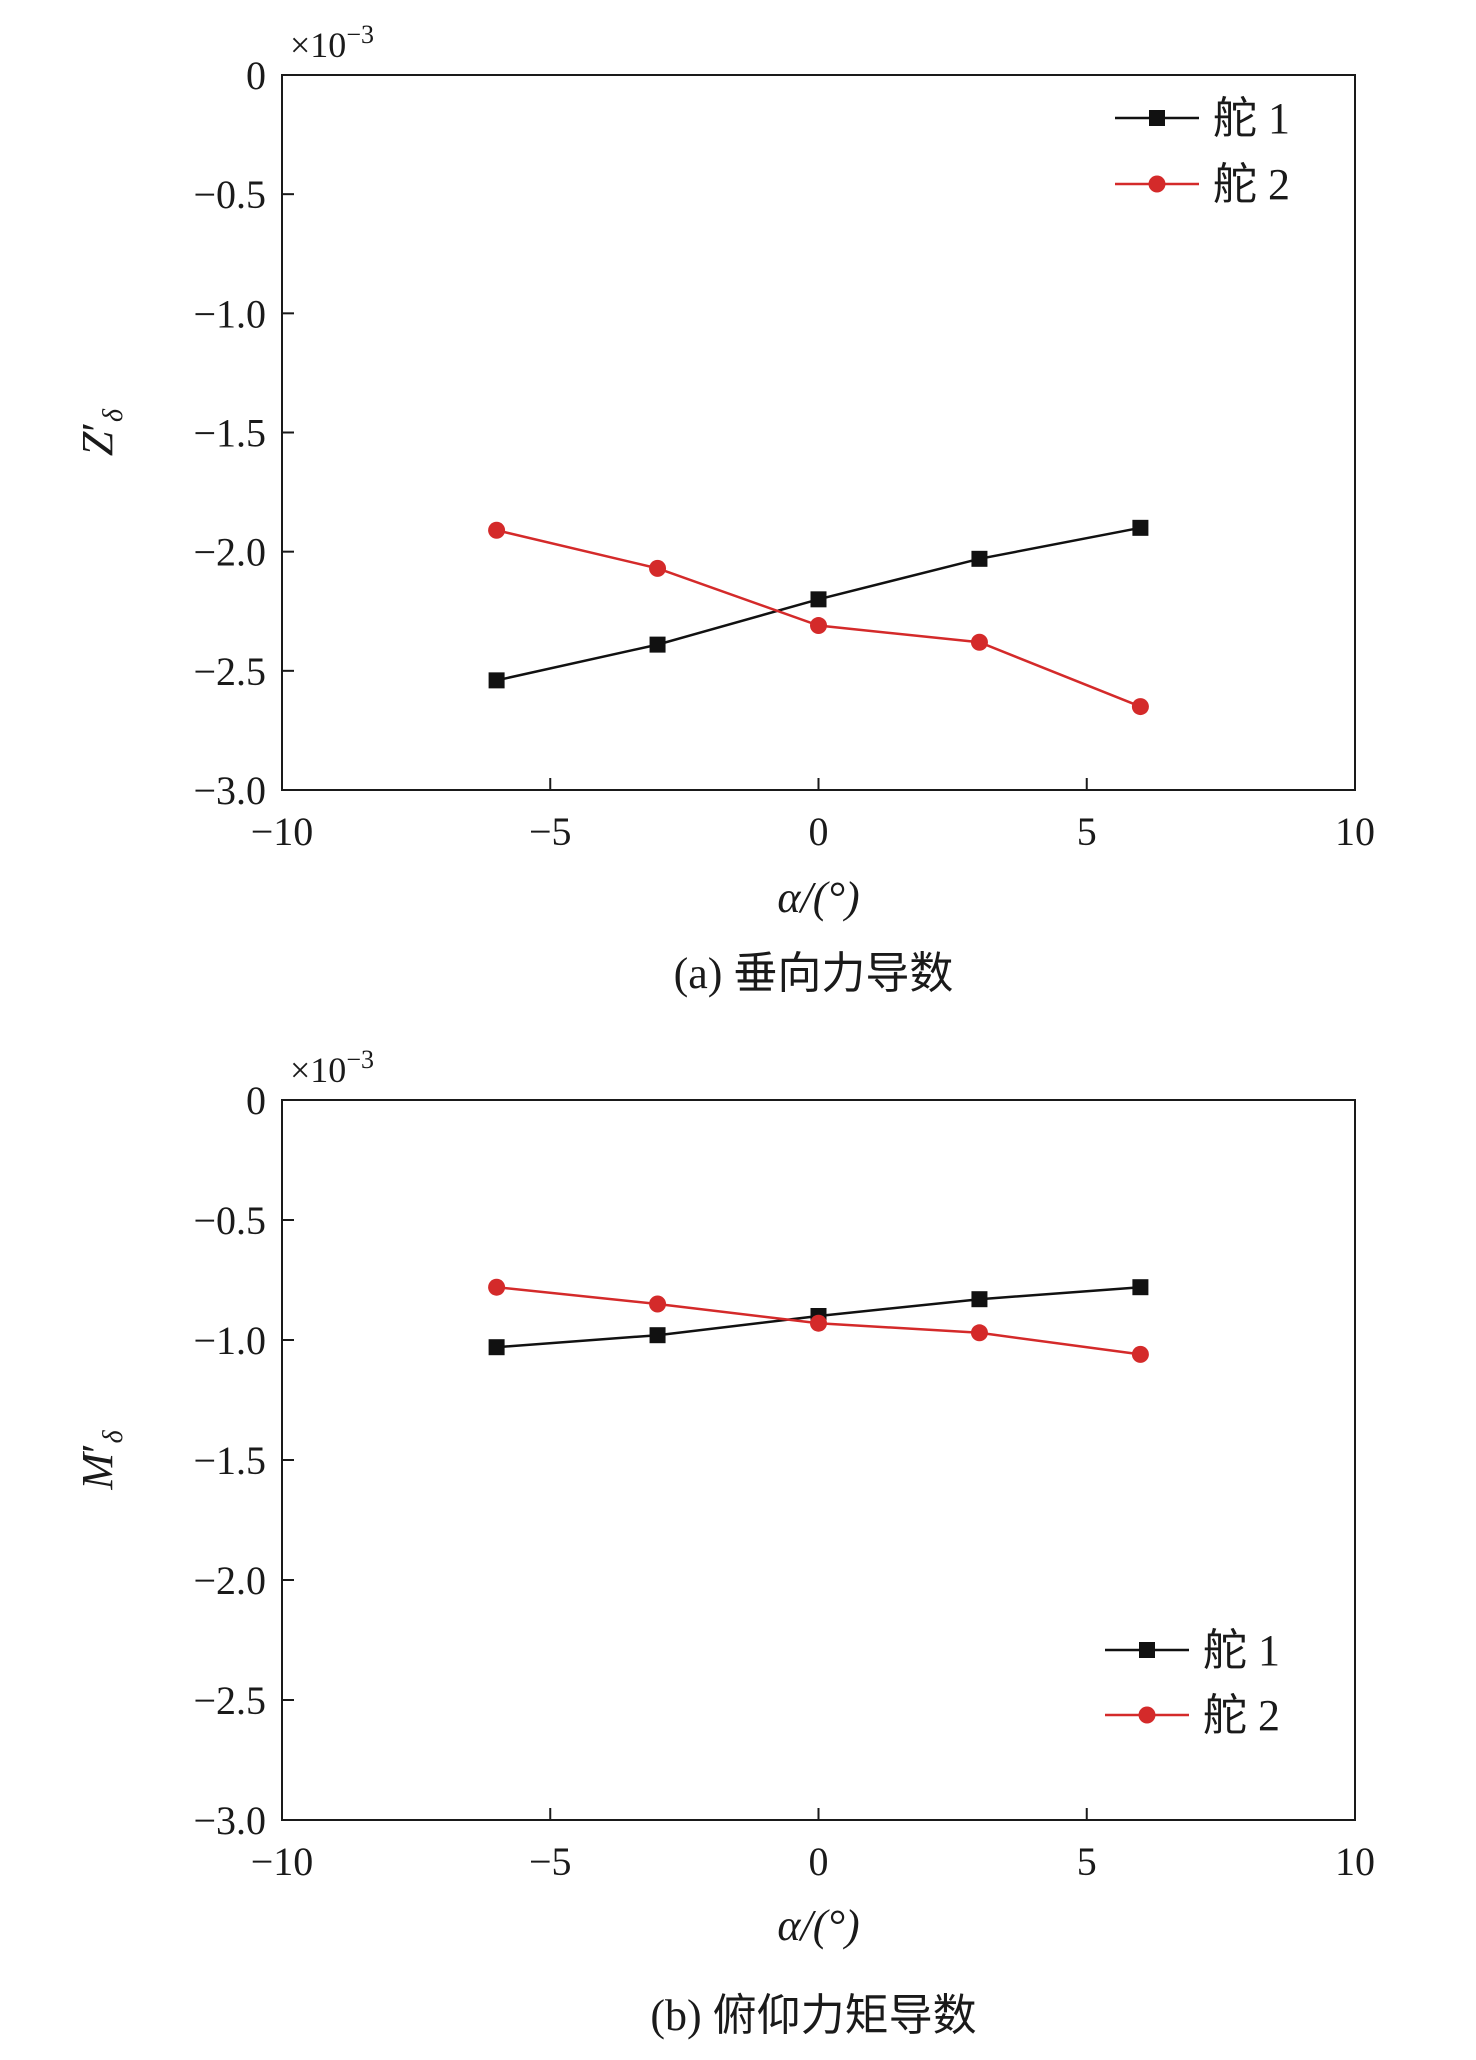 The width and height of the screenshot is (1476, 2060). Describe the element at coordinates (101, 432) in the screenshot. I see `y-axis-label: Z′δ` at that location.